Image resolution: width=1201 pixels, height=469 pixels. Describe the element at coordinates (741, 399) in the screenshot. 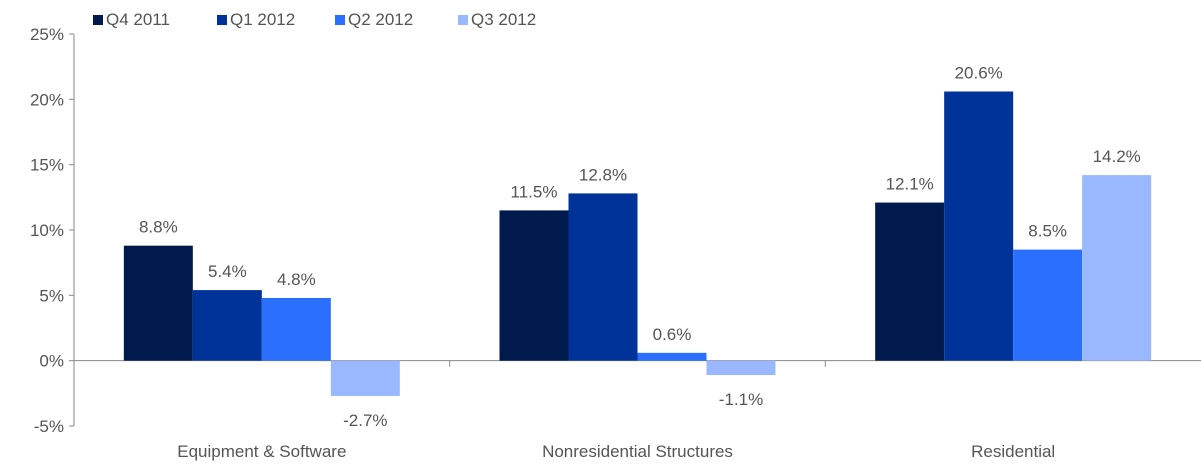

I see `data-label: -1.1%` at that location.